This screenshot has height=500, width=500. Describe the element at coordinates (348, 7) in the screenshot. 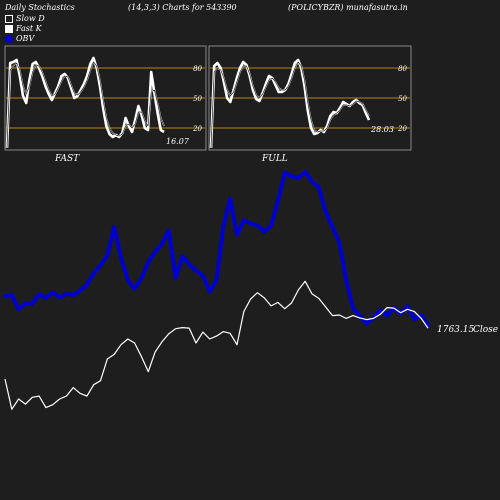

I see `chart-symbol-site: (POLICYBZR) munafasutra.in` at that location.